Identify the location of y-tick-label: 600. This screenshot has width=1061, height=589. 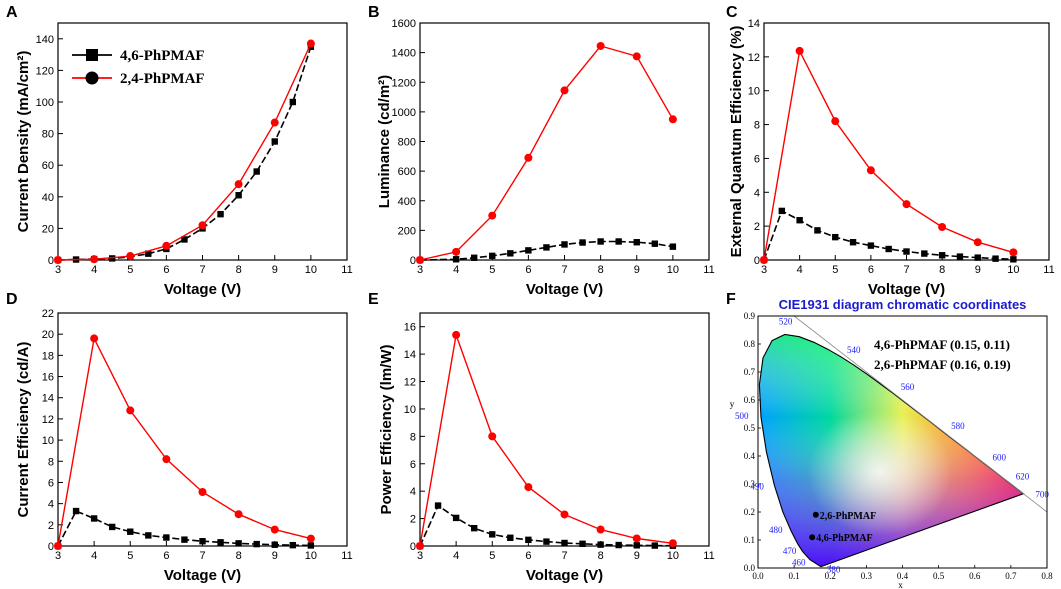
(407, 172).